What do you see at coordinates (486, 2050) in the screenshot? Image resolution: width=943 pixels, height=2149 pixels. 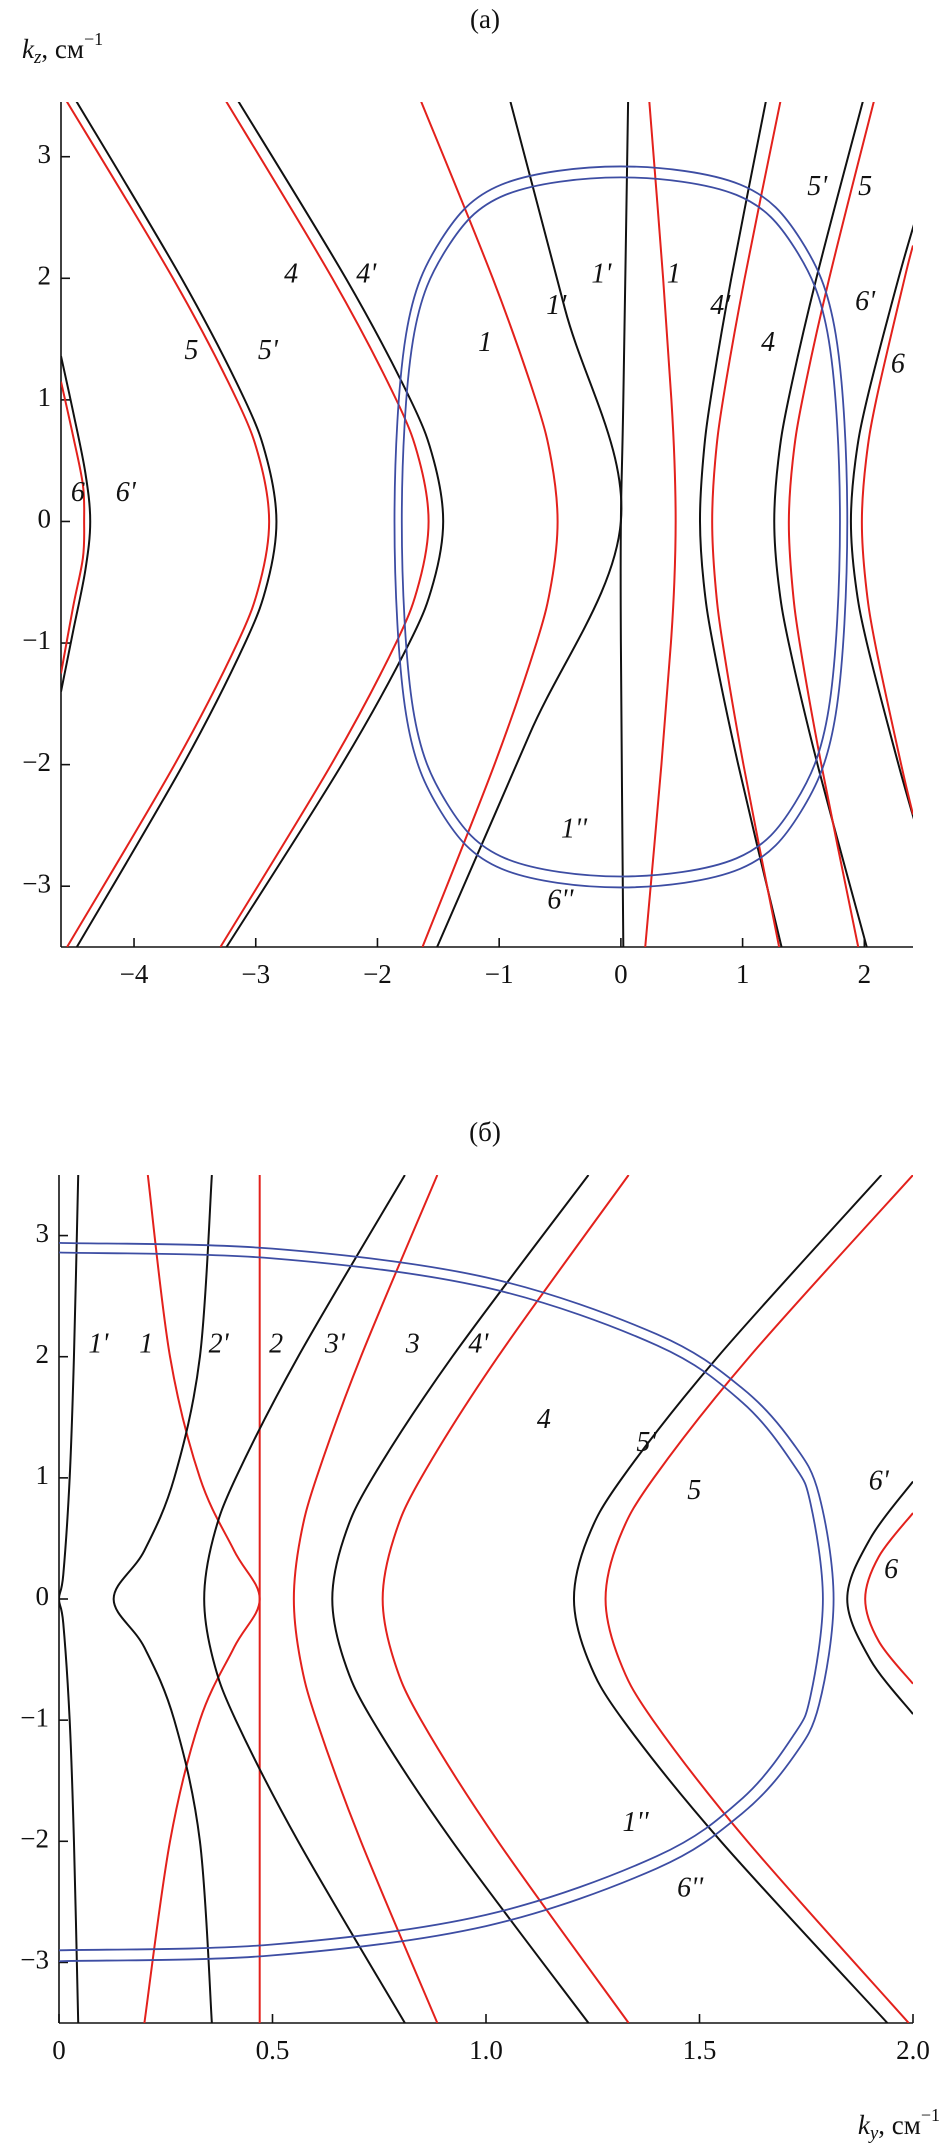 I see `x-tick-label: 1.0` at bounding box center [486, 2050].